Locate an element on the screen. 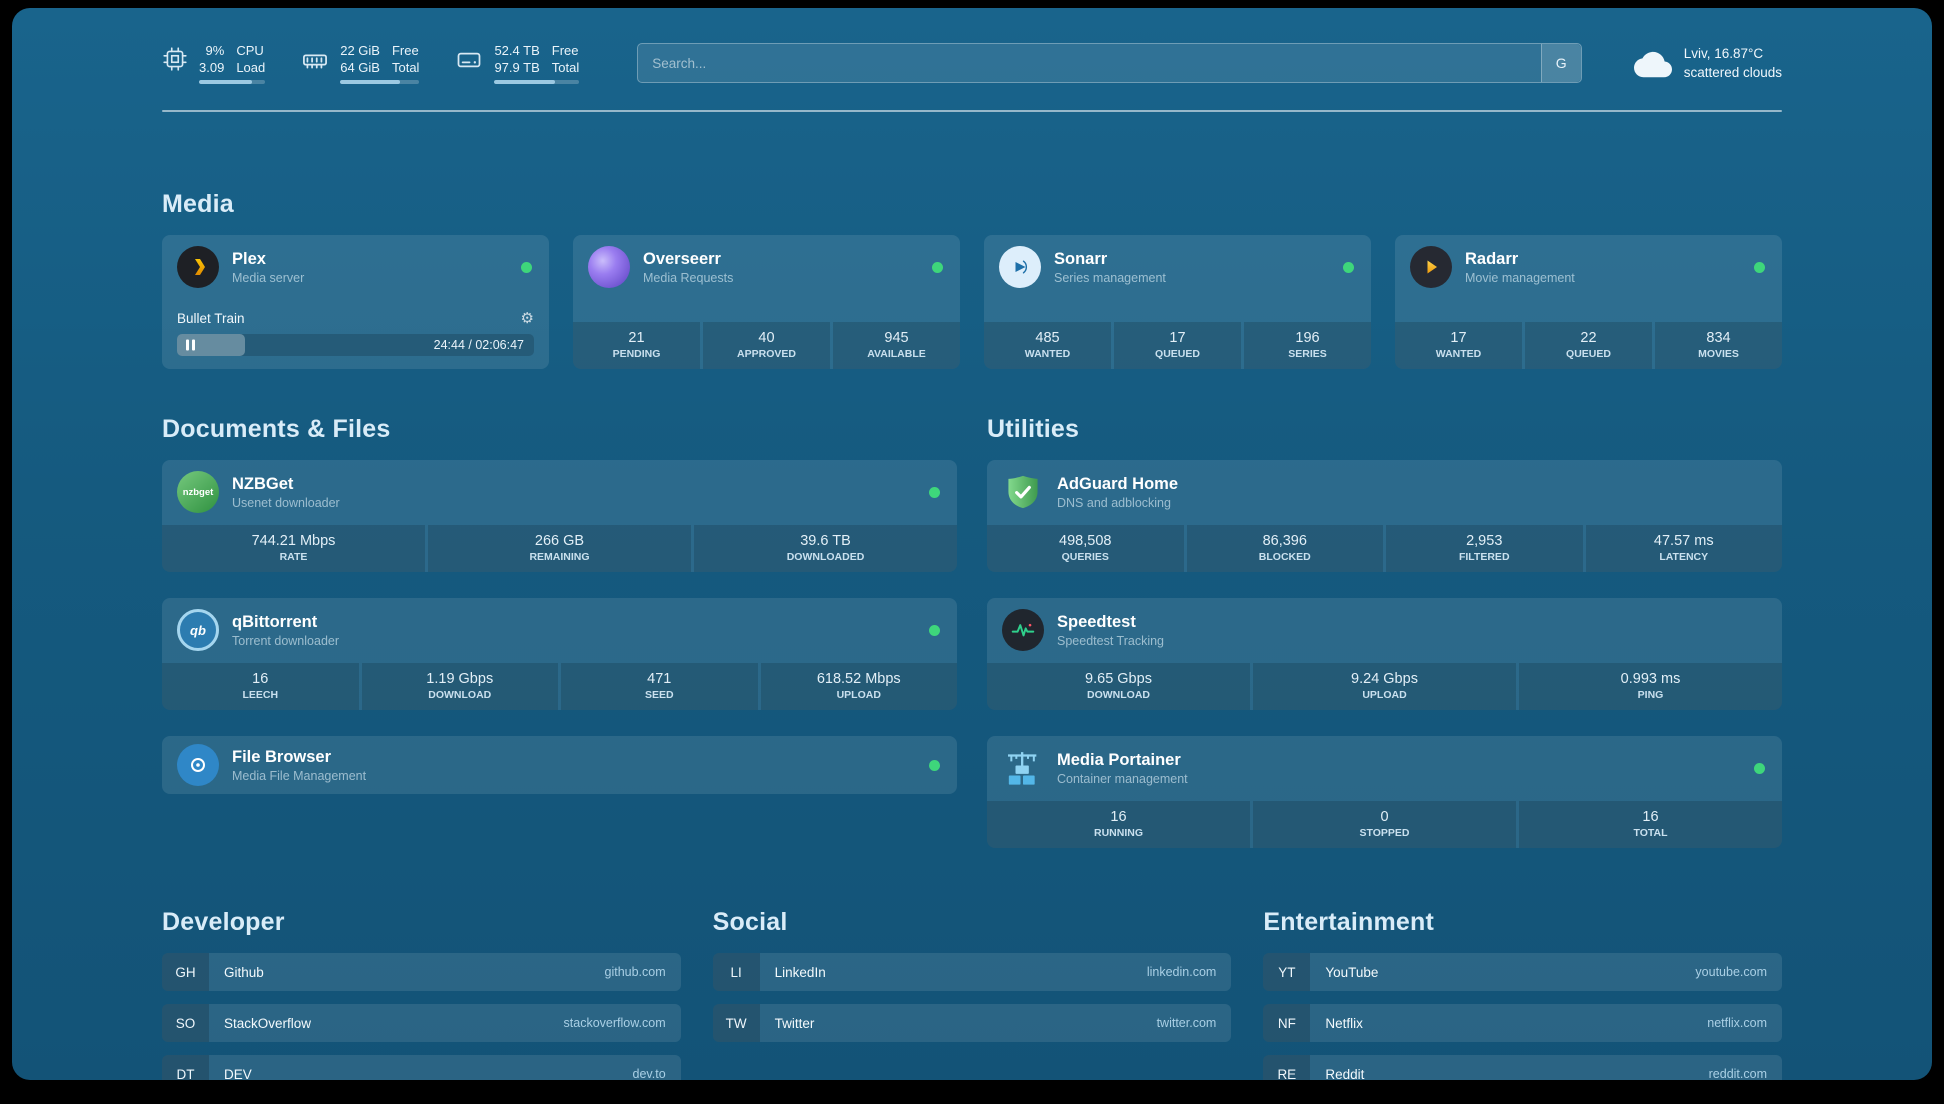 This screenshot has width=1944, height=1104. stat-label: BLOCKED is located at coordinates (1284, 557).